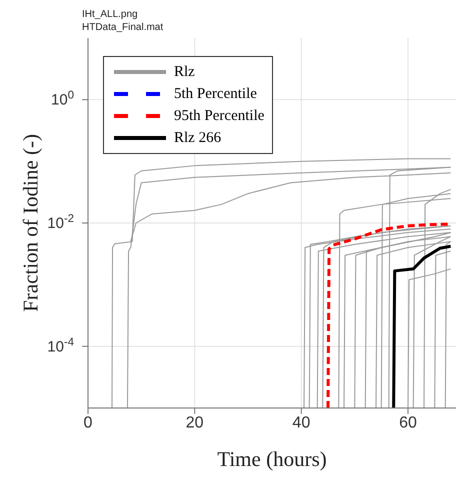 The image size is (456, 488). Describe the element at coordinates (301, 423) in the screenshot. I see `x-tick-label: 40` at that location.